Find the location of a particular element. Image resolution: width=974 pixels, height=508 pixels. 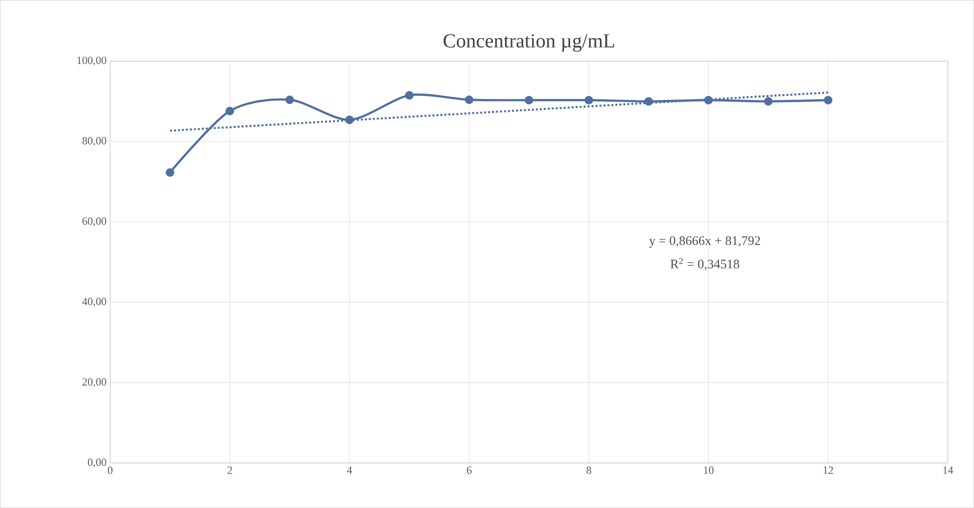

y-tick-label: 100,00 is located at coordinates (91, 61).